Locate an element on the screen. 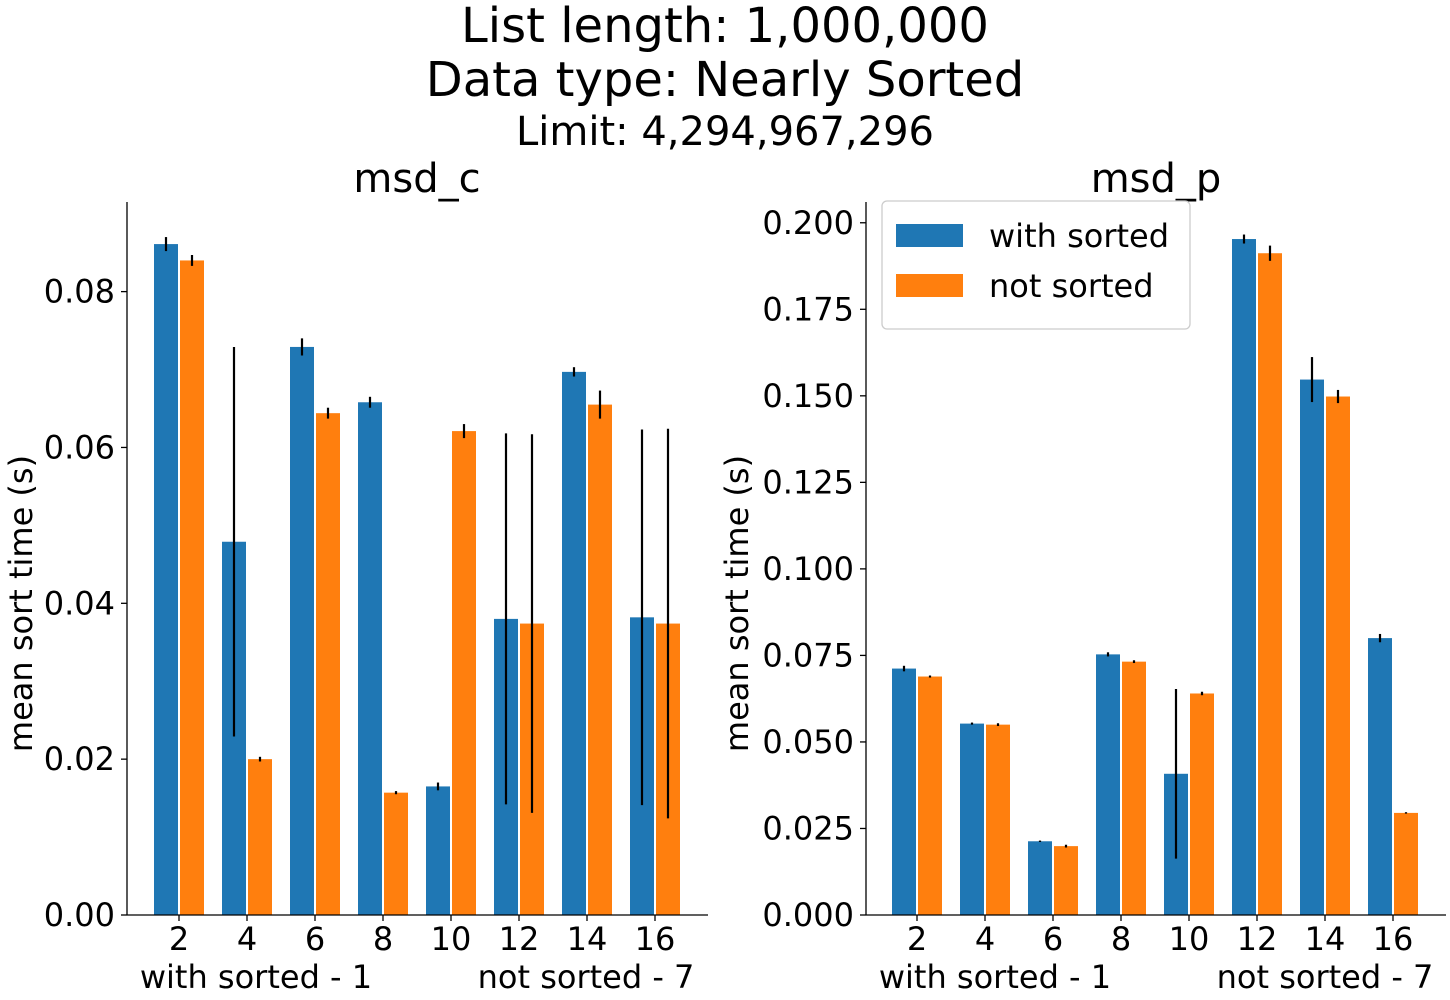 The width and height of the screenshot is (1450, 1000). panel-2-x-tick-label: 8 is located at coordinates (1121, 939).